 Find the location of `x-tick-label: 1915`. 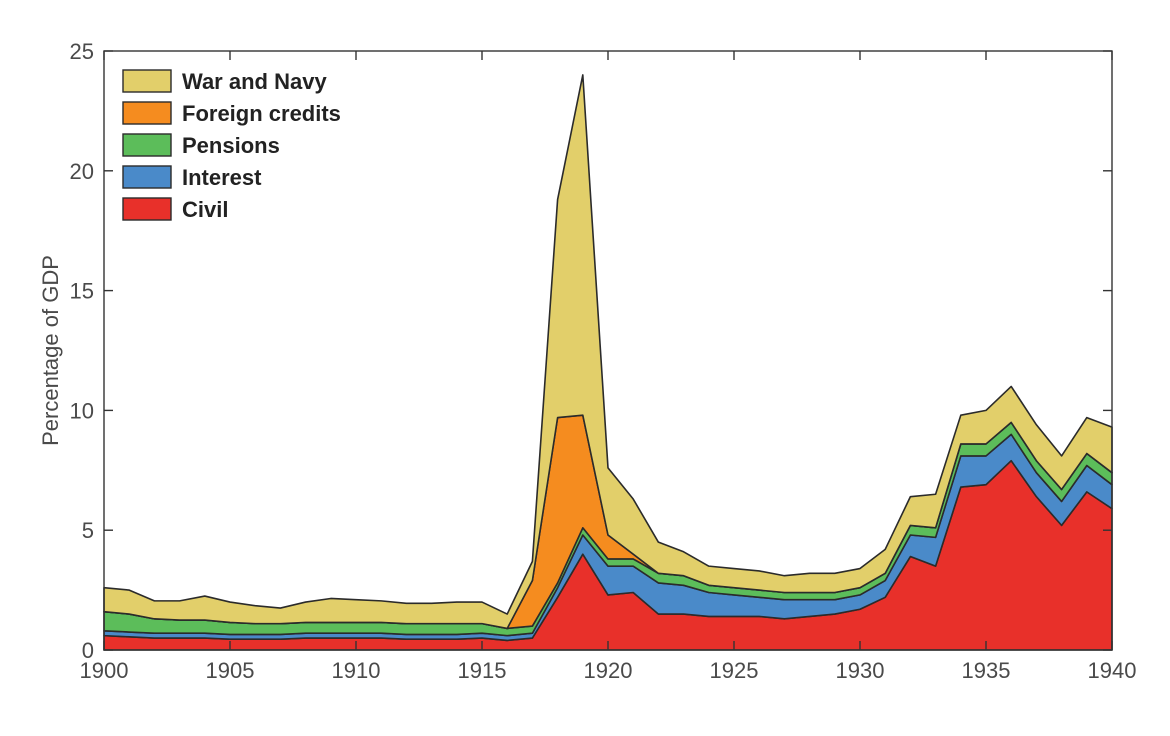

x-tick-label: 1915 is located at coordinates (482, 670).